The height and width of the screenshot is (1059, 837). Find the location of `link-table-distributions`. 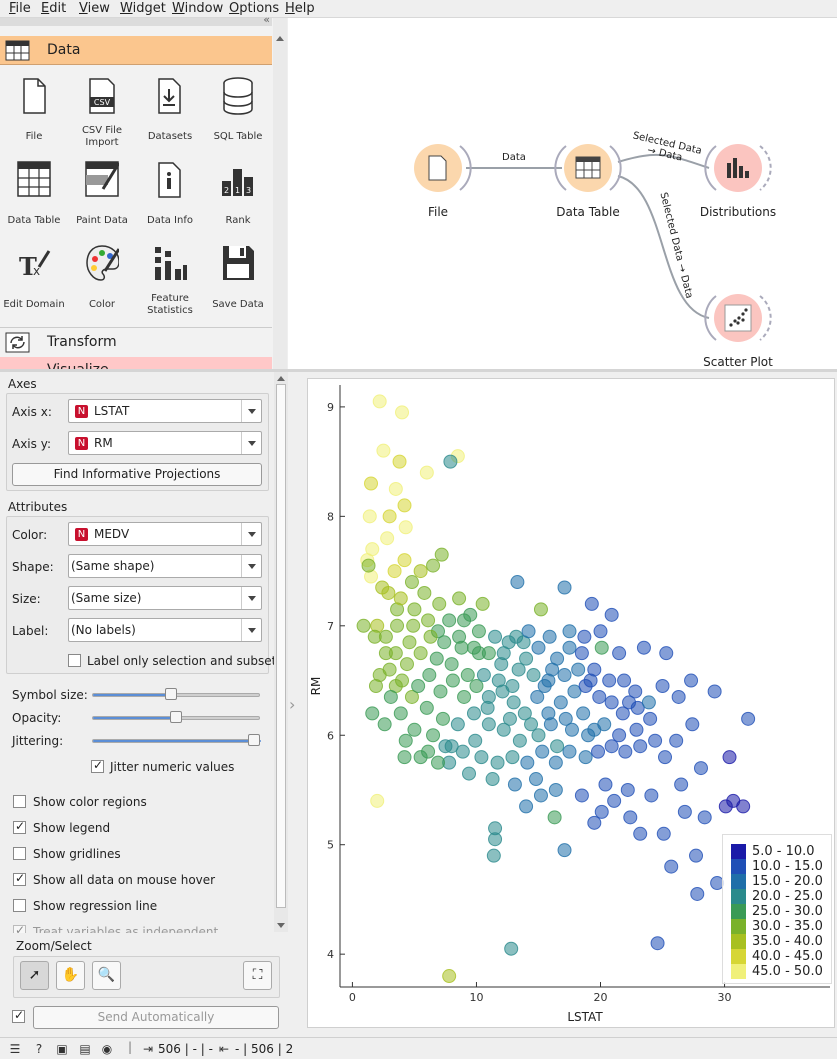

link-table-distributions is located at coordinates (663, 161).